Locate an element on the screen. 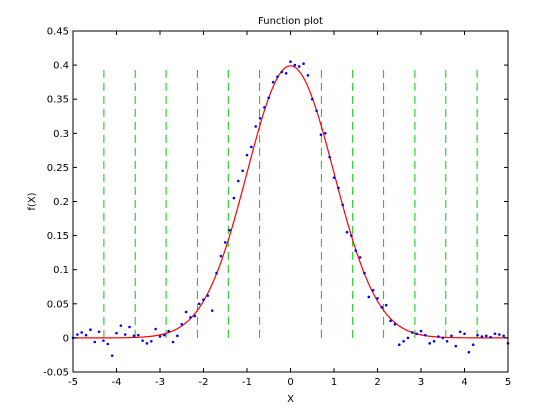  y-tick-label-4: 0.15 is located at coordinates (58, 236).